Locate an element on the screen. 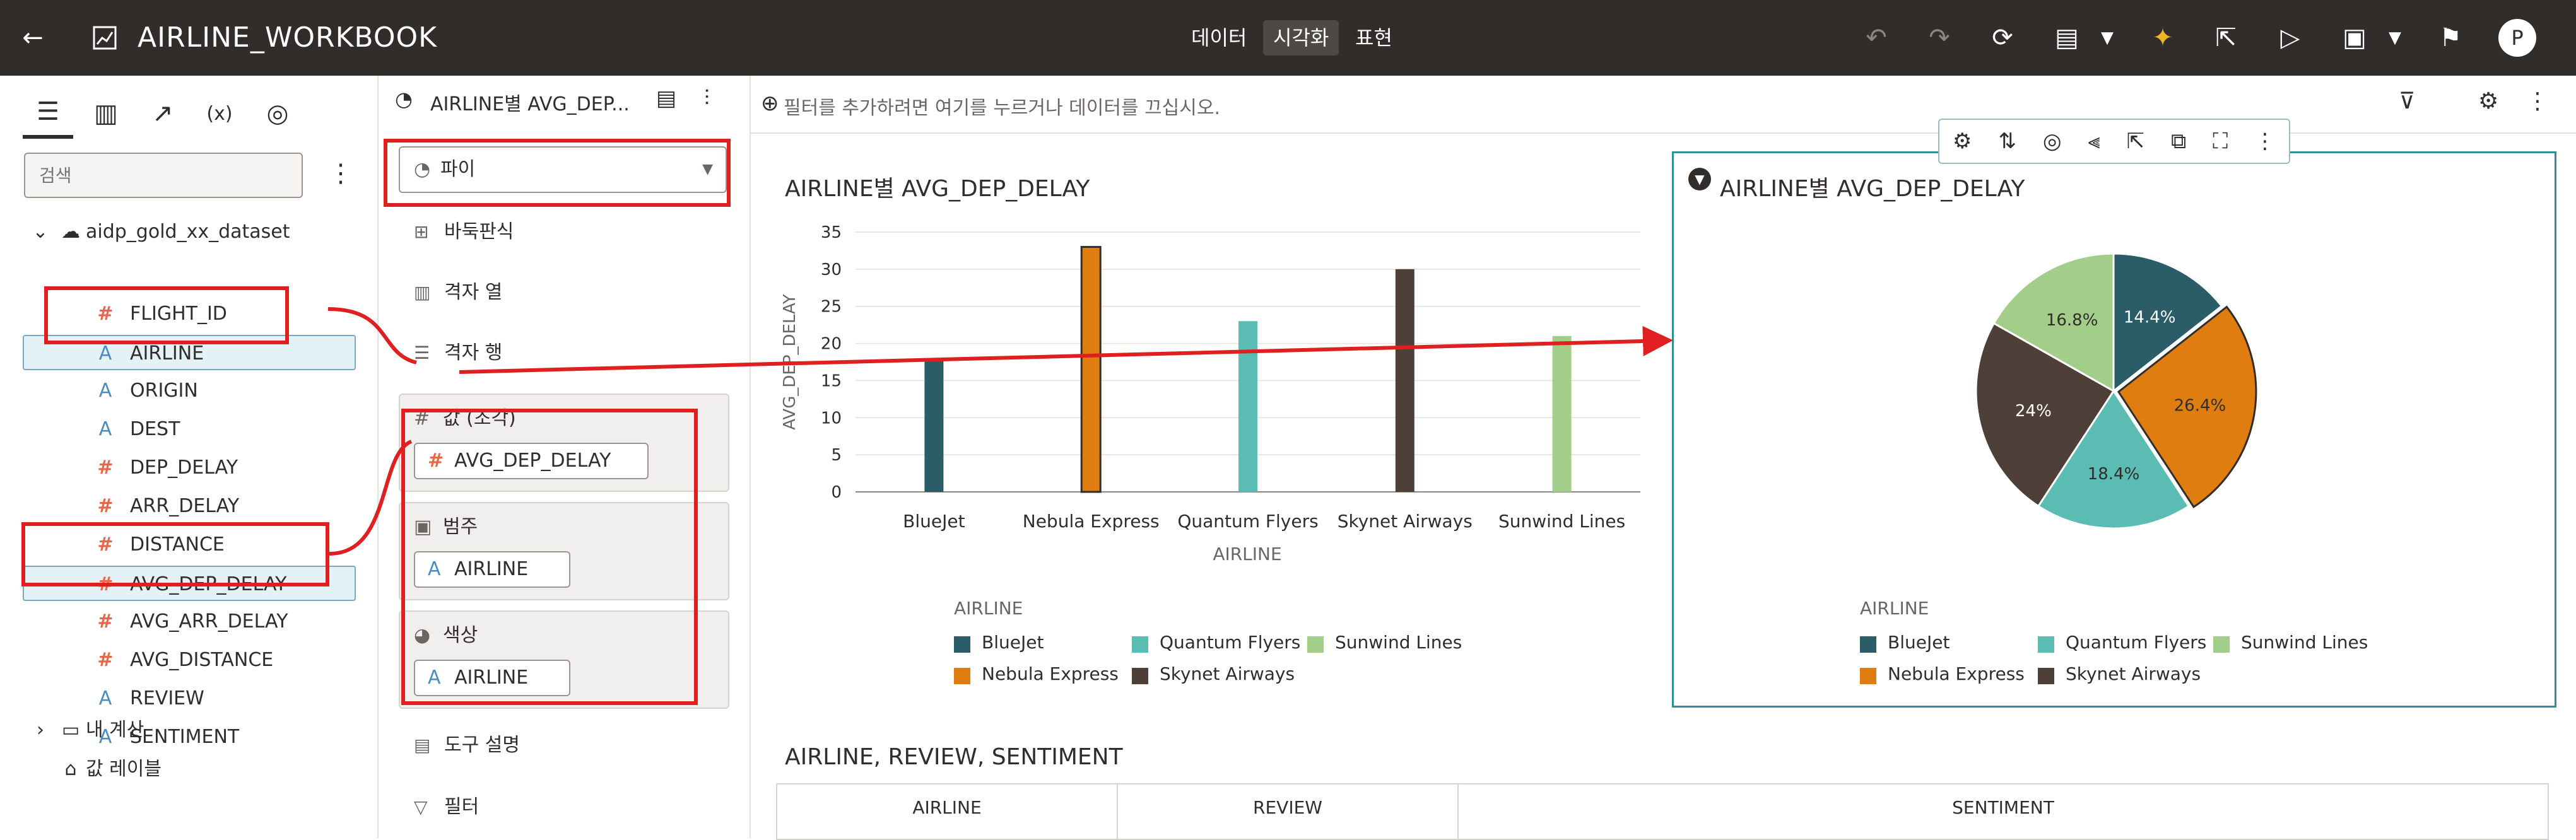 This screenshot has height=840, width=2576. tooltip-label: 도구 설명 is located at coordinates (482, 745).